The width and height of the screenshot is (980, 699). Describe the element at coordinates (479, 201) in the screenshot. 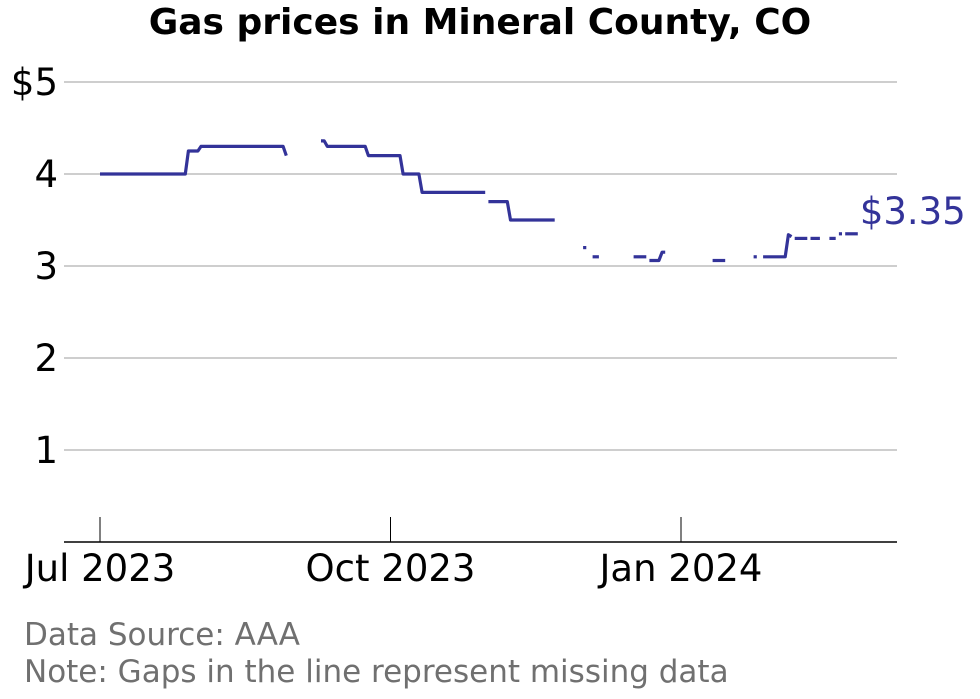

I see `price-series` at that location.